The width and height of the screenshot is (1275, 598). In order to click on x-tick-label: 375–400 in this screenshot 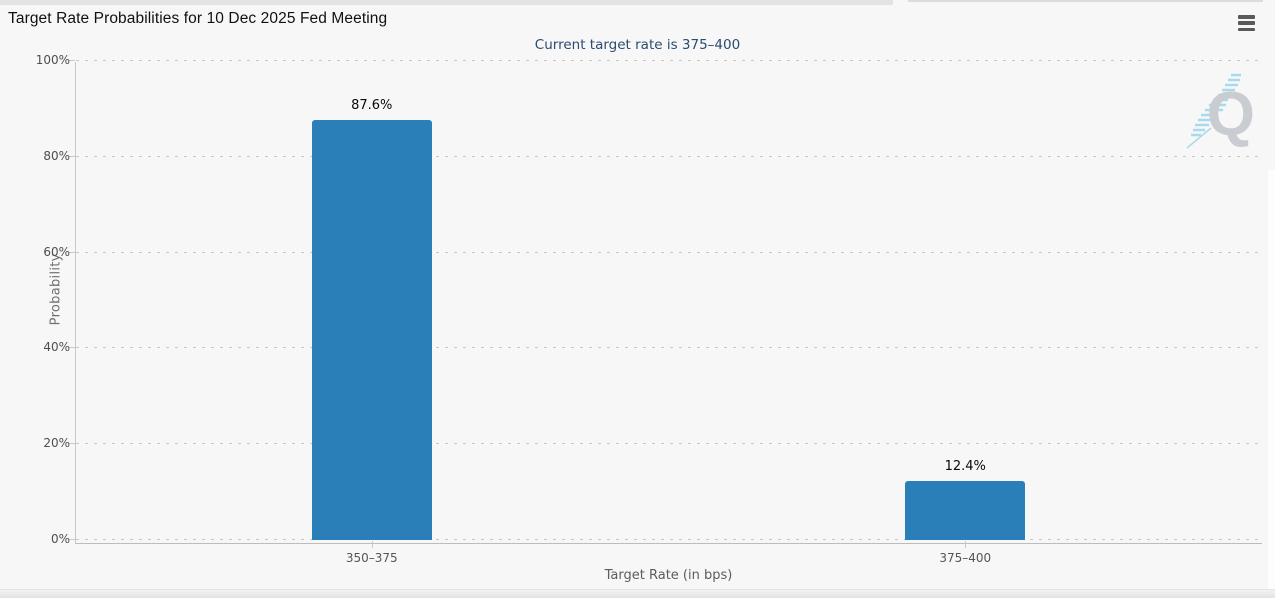, I will do `click(965, 558)`.